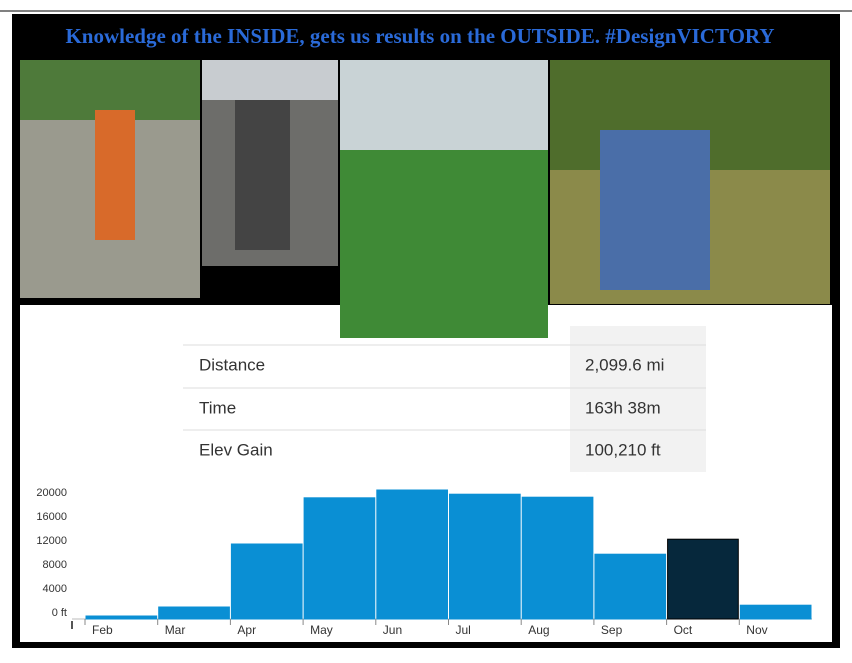 The width and height of the screenshot is (852, 663). Describe the element at coordinates (59, 613) in the screenshot. I see `y-tick-label: 0 ft` at that location.